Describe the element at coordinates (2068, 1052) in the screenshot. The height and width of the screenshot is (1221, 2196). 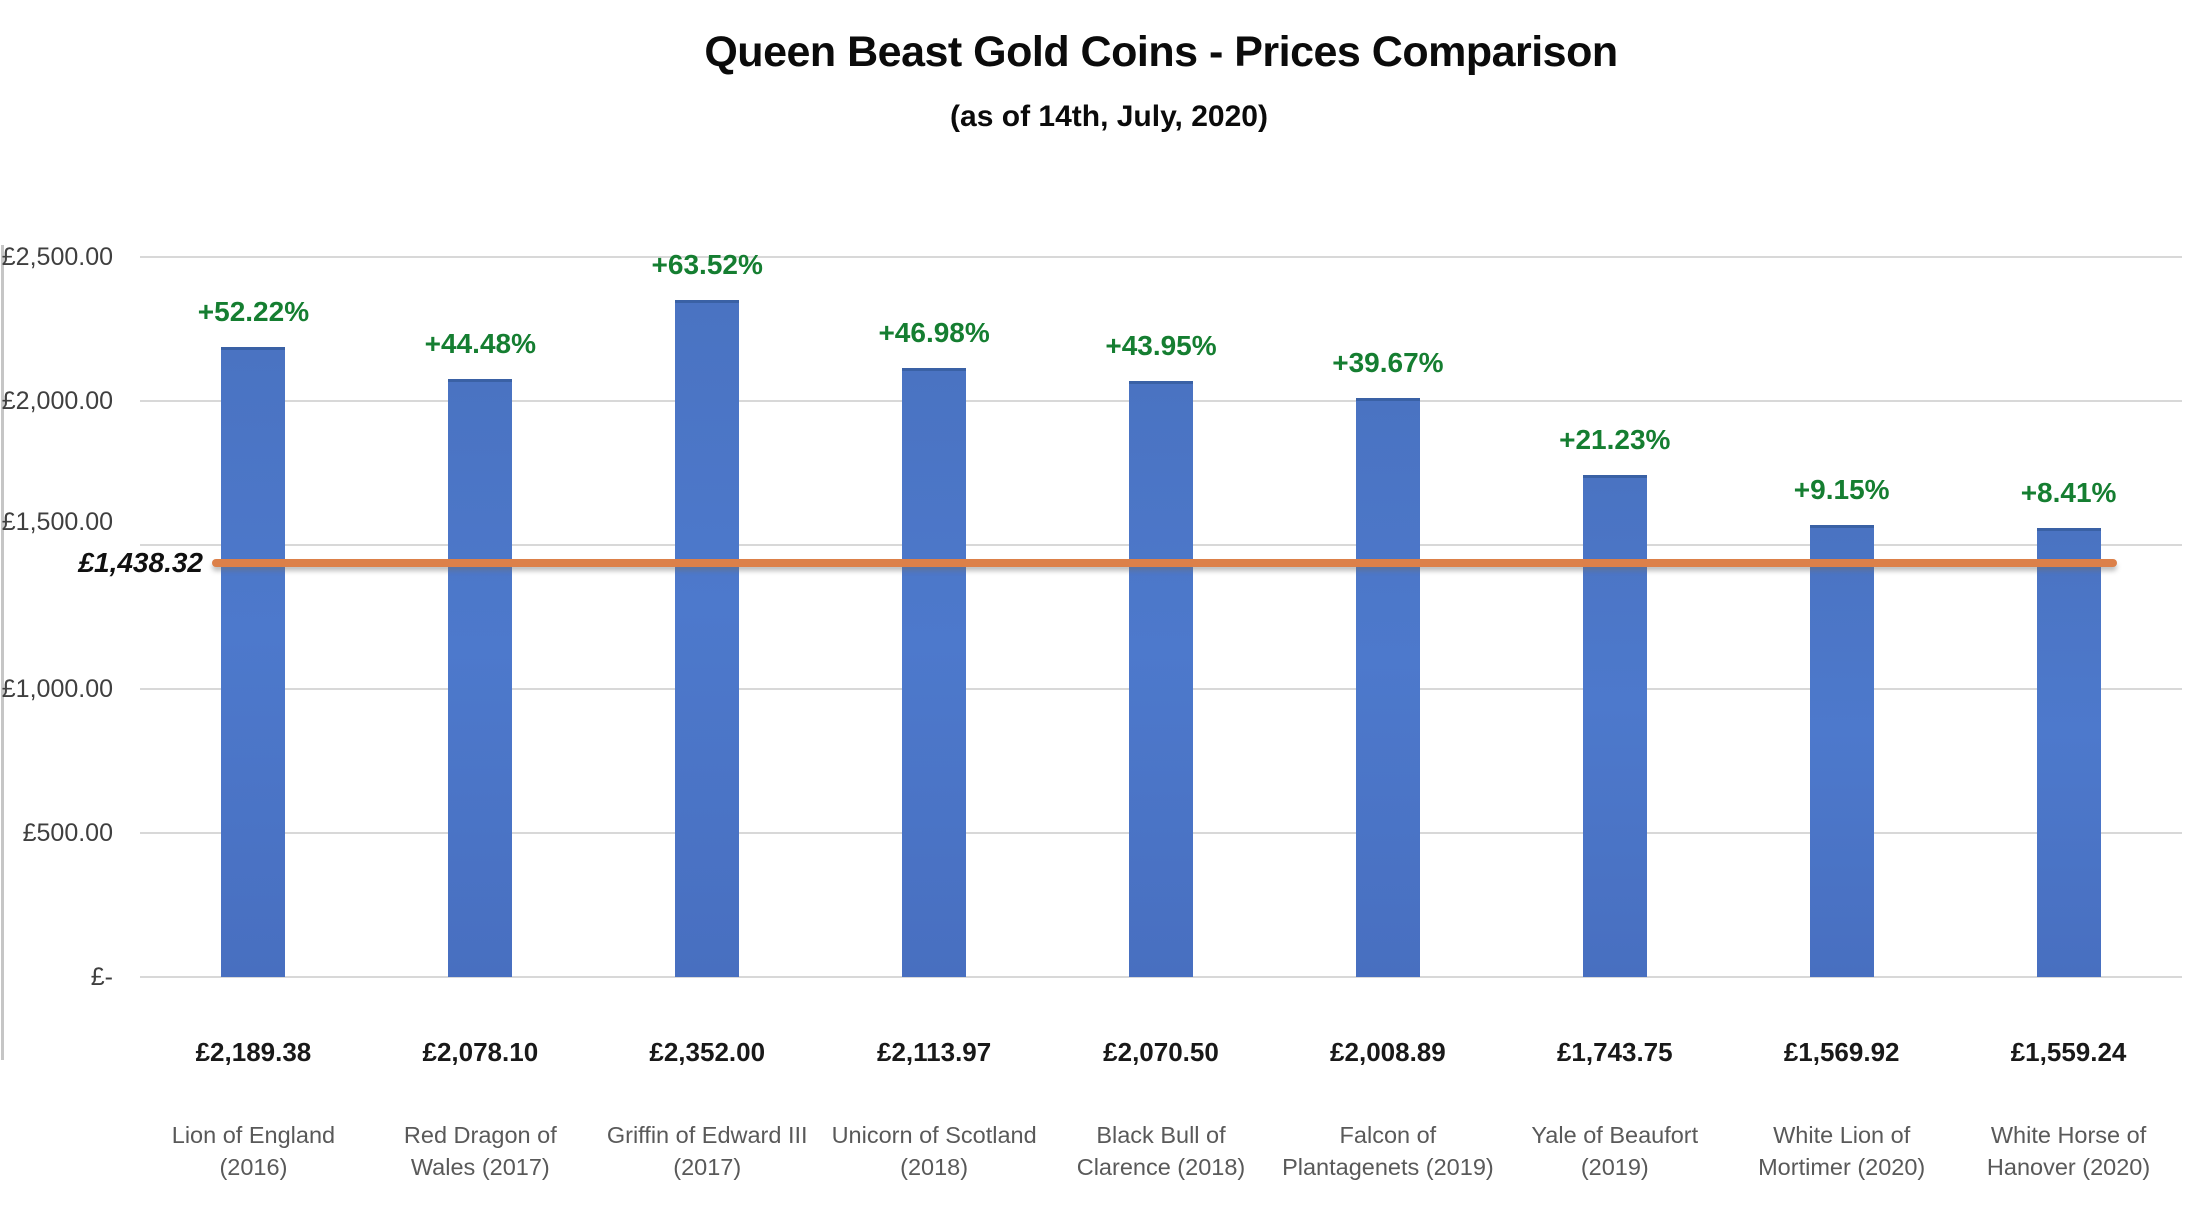
I see `price-label: £1,559.24` at that location.